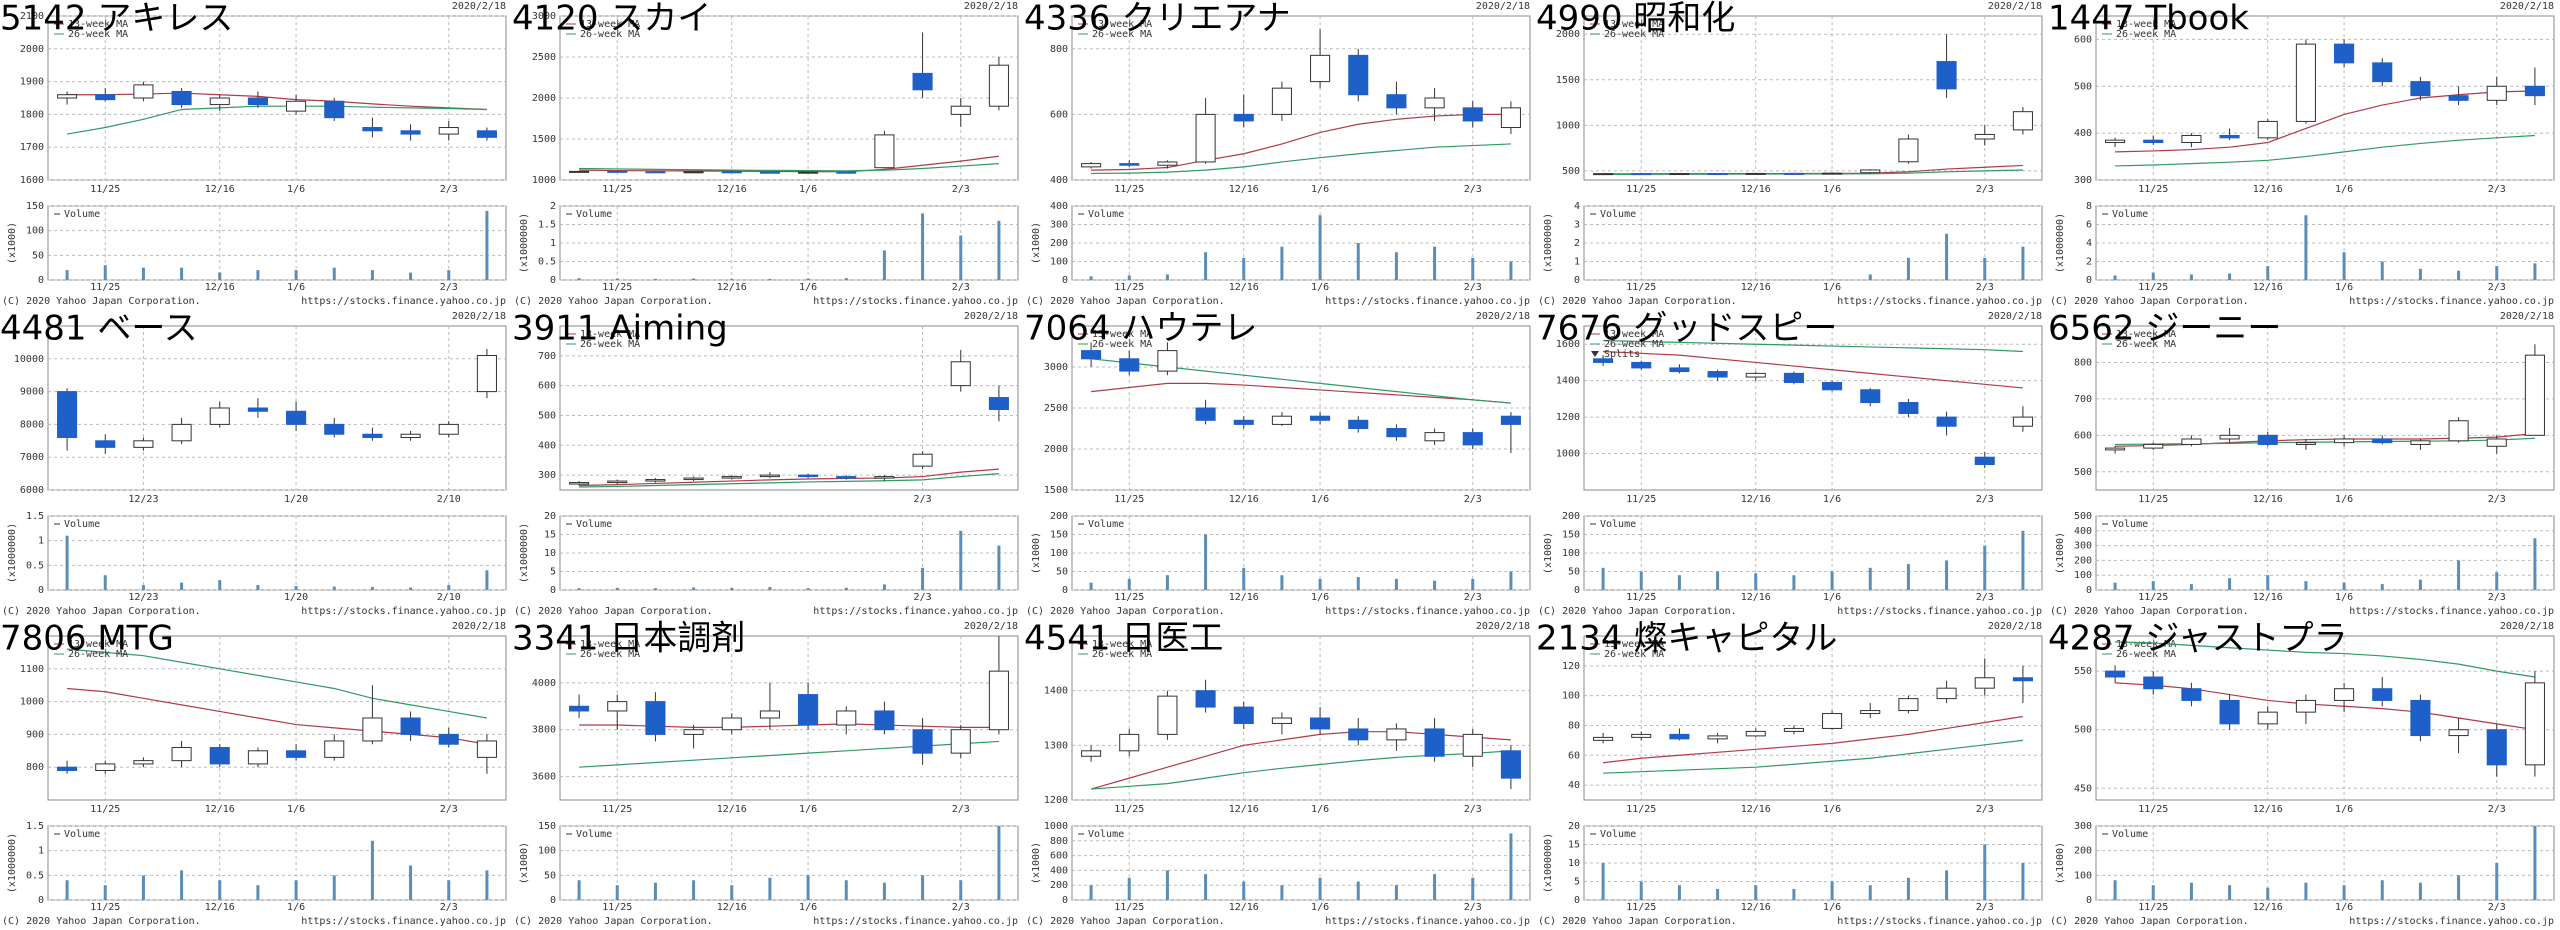 The height and width of the screenshot is (930, 2560). What do you see at coordinates (1571, 666) in the screenshot?
I see `y-tick-label: 120` at bounding box center [1571, 666].